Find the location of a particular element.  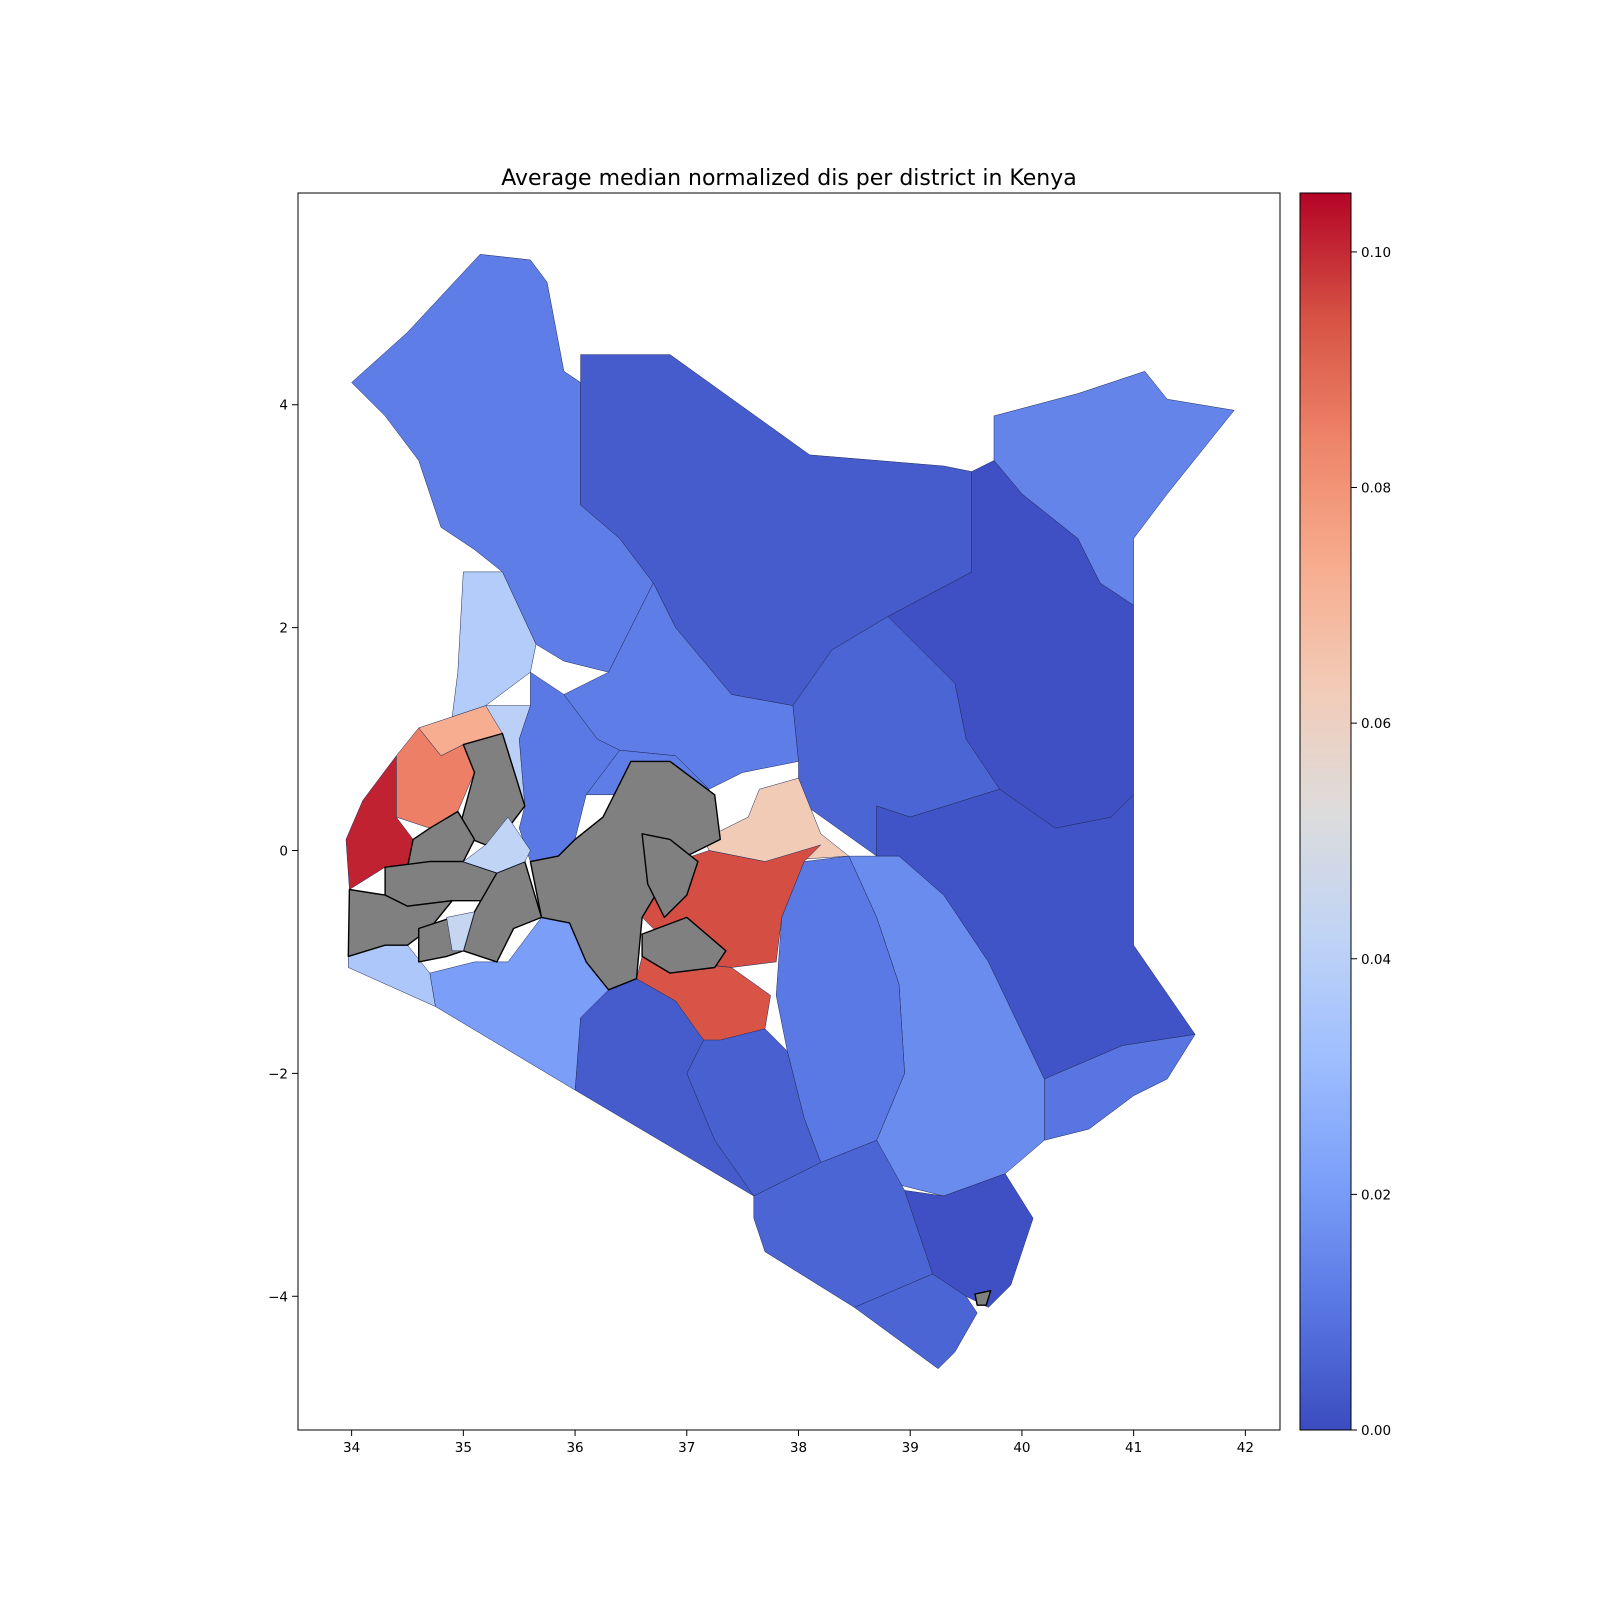

colorbar-tick-label: 0.06 is located at coordinates (1376, 724).